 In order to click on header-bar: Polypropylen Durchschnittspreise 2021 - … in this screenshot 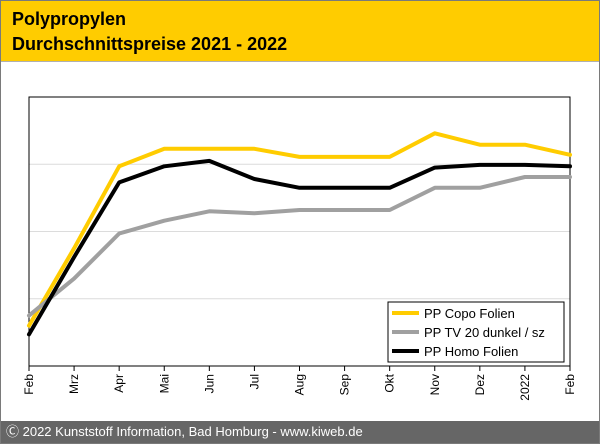, I will do `click(300, 31)`.